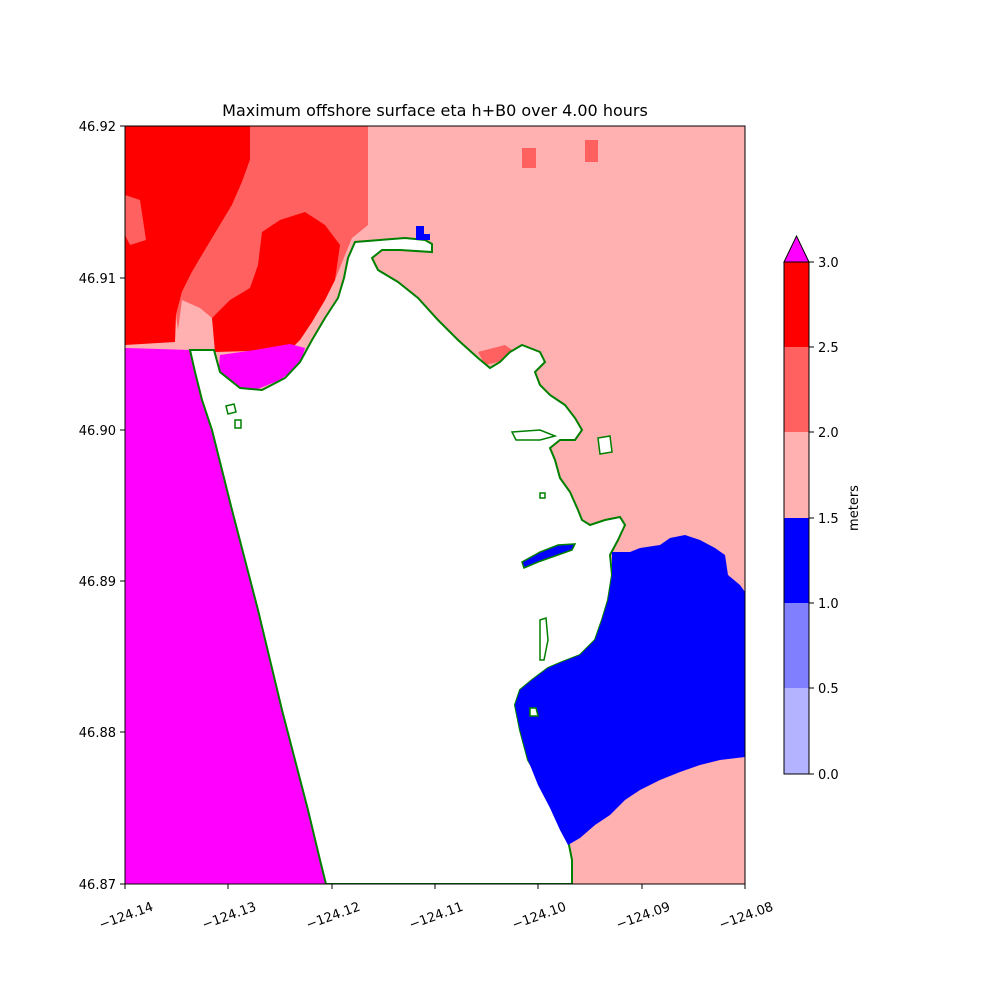 The image size is (1000, 1000). What do you see at coordinates (822, 508) in the screenshot?
I see `colorbar: 3.0 2.5 2.0 1.5 1.0 0.5 0.0 meters` at bounding box center [822, 508].